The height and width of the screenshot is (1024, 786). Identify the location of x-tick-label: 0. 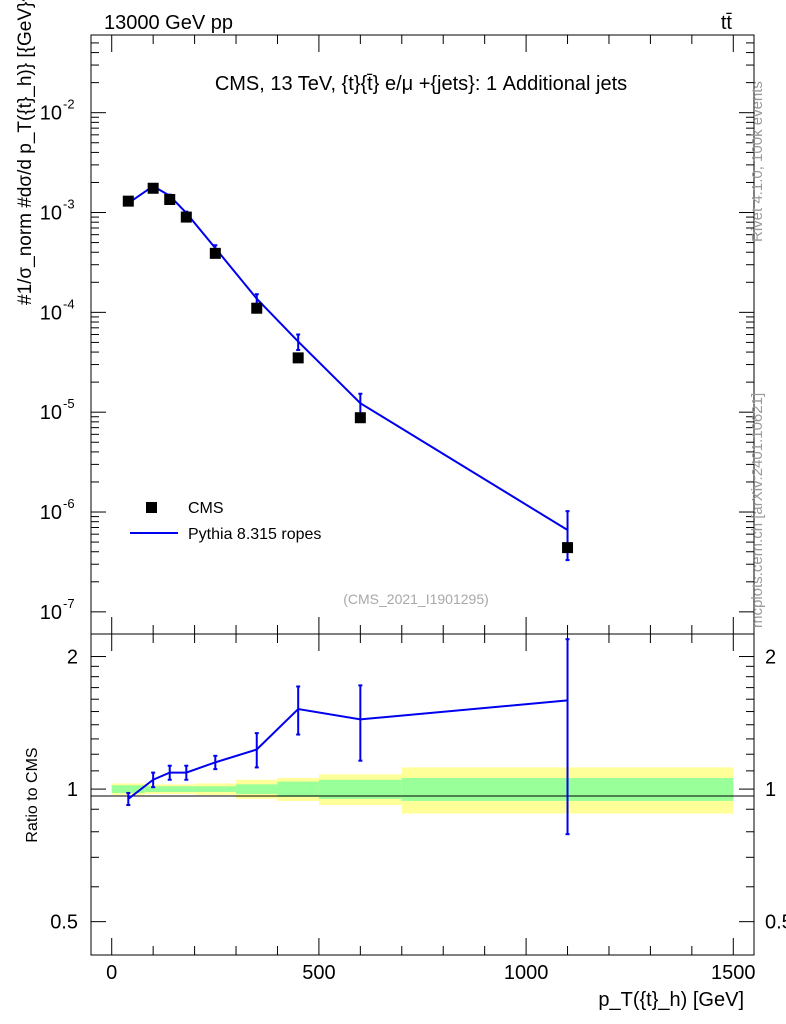
(111, 973).